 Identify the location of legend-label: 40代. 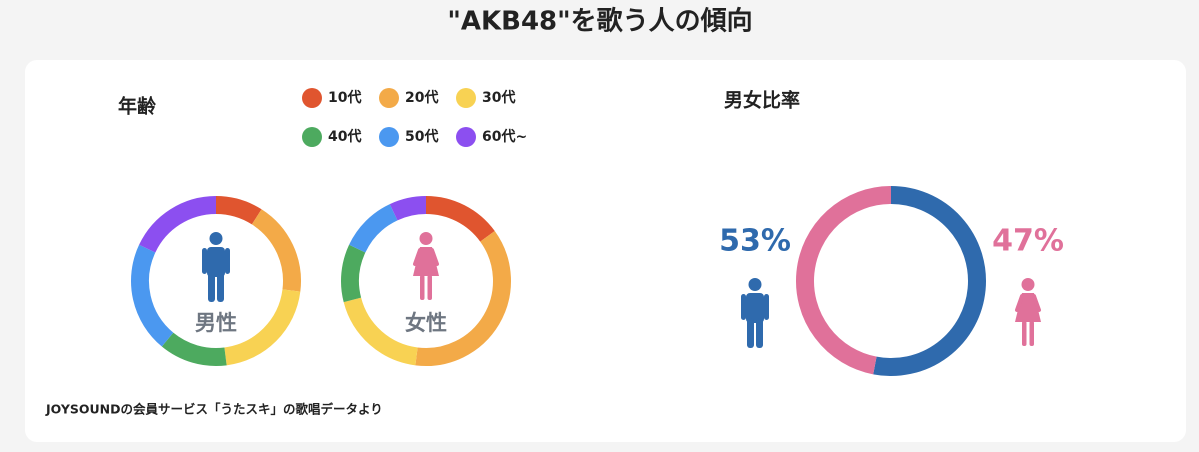
(344, 136).